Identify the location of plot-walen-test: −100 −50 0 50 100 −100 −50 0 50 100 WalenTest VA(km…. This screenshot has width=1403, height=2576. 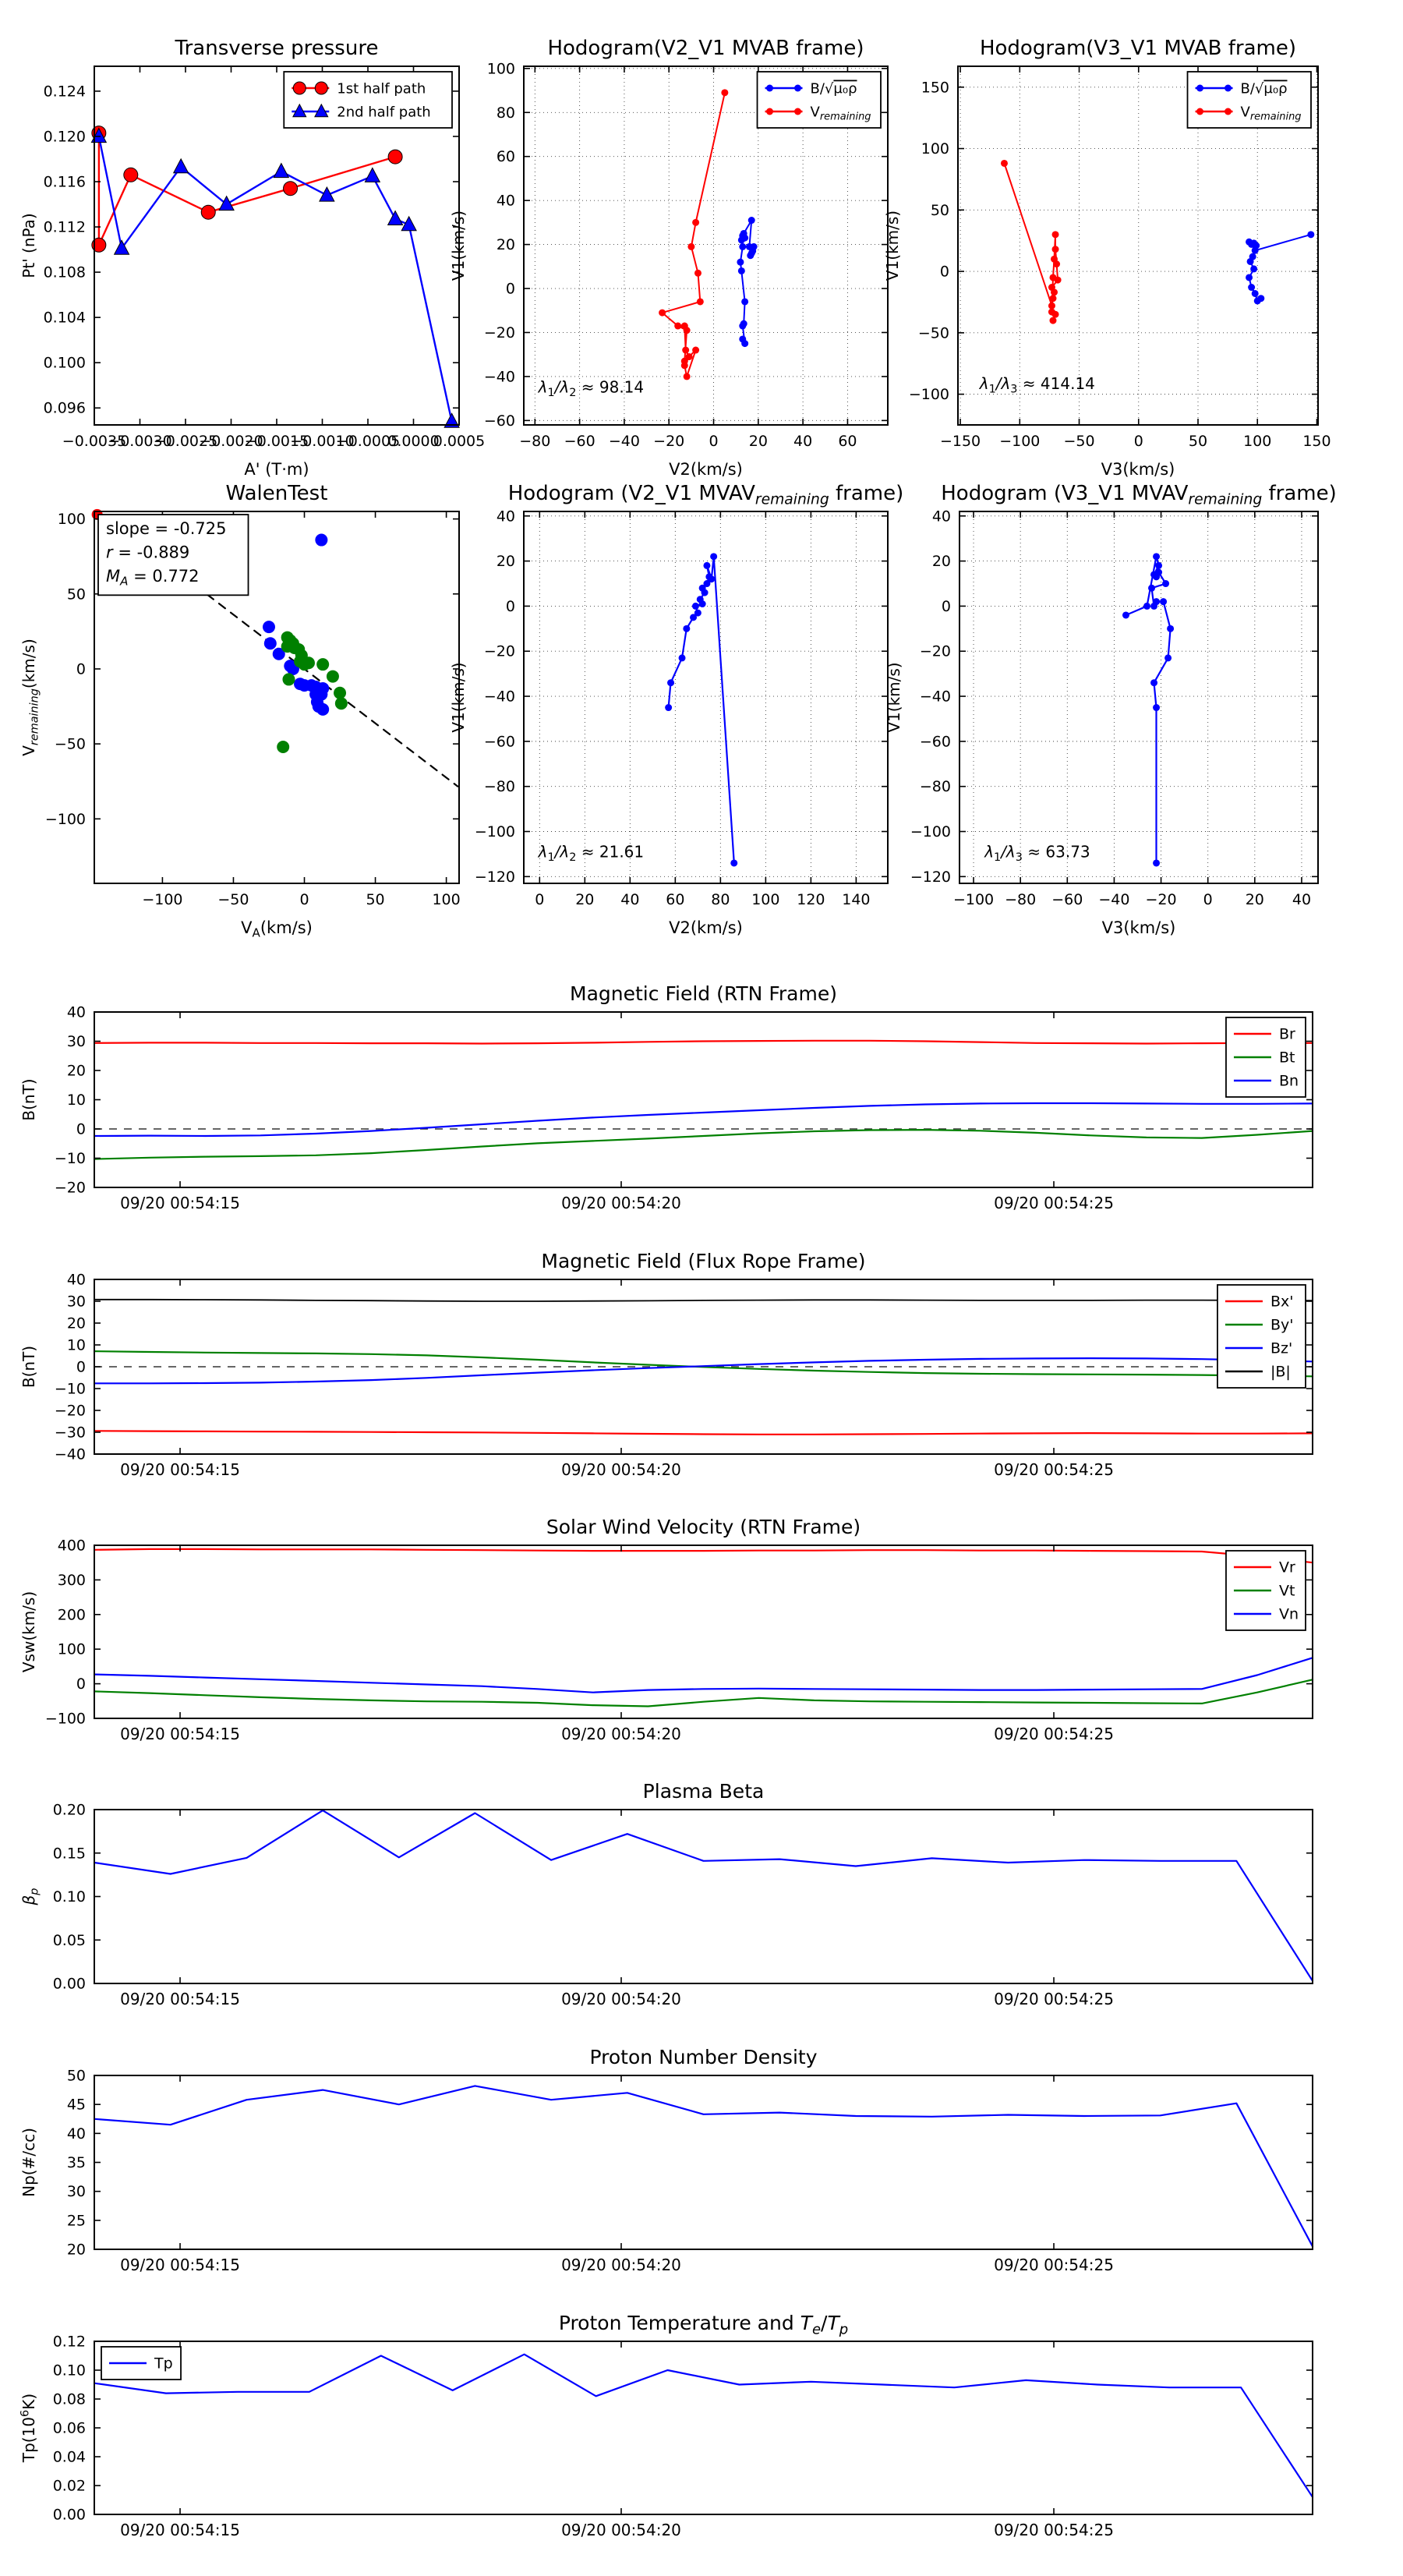
(240, 711).